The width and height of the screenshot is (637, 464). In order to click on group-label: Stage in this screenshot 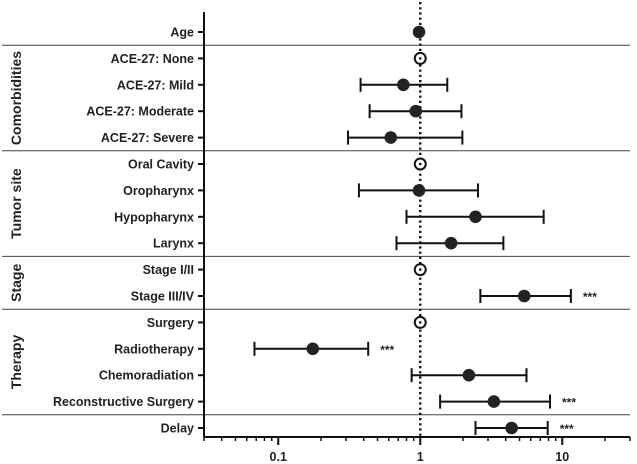, I will do `click(16, 283)`.